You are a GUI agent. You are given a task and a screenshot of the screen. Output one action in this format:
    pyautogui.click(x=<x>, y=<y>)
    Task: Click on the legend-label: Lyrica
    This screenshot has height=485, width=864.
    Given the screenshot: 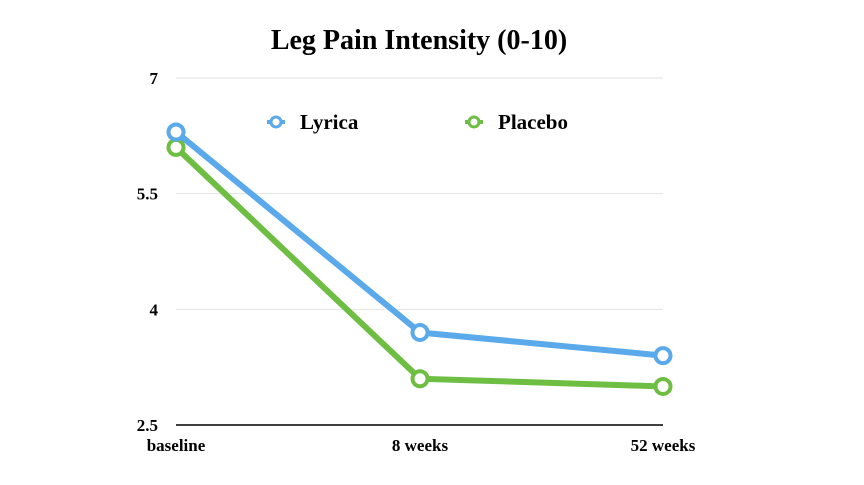 What is the action you would take?
    pyautogui.click(x=329, y=122)
    